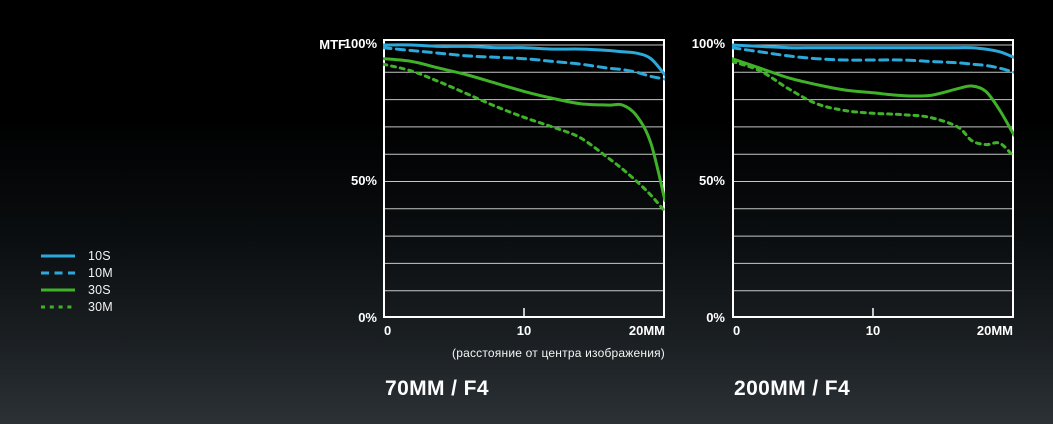 Image resolution: width=1053 pixels, height=424 pixels. I want to click on chart2-ytick-0: 0%, so click(715, 317).